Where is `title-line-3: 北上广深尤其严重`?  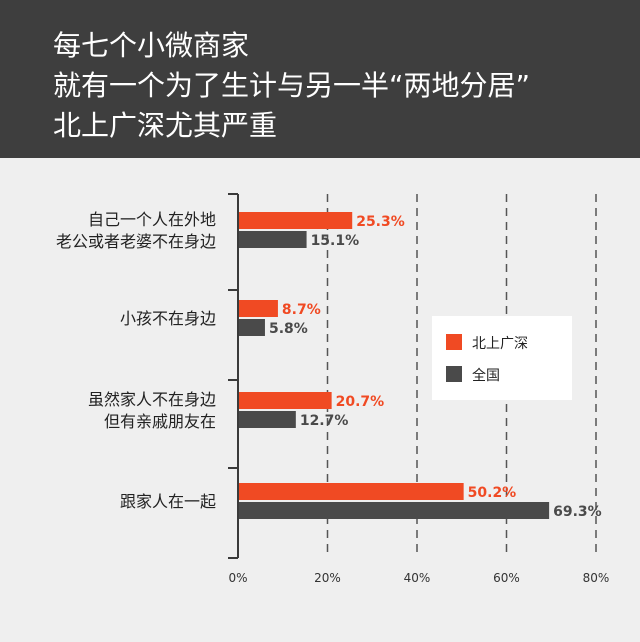 title-line-3: 北上广深尤其严重 is located at coordinates (165, 125).